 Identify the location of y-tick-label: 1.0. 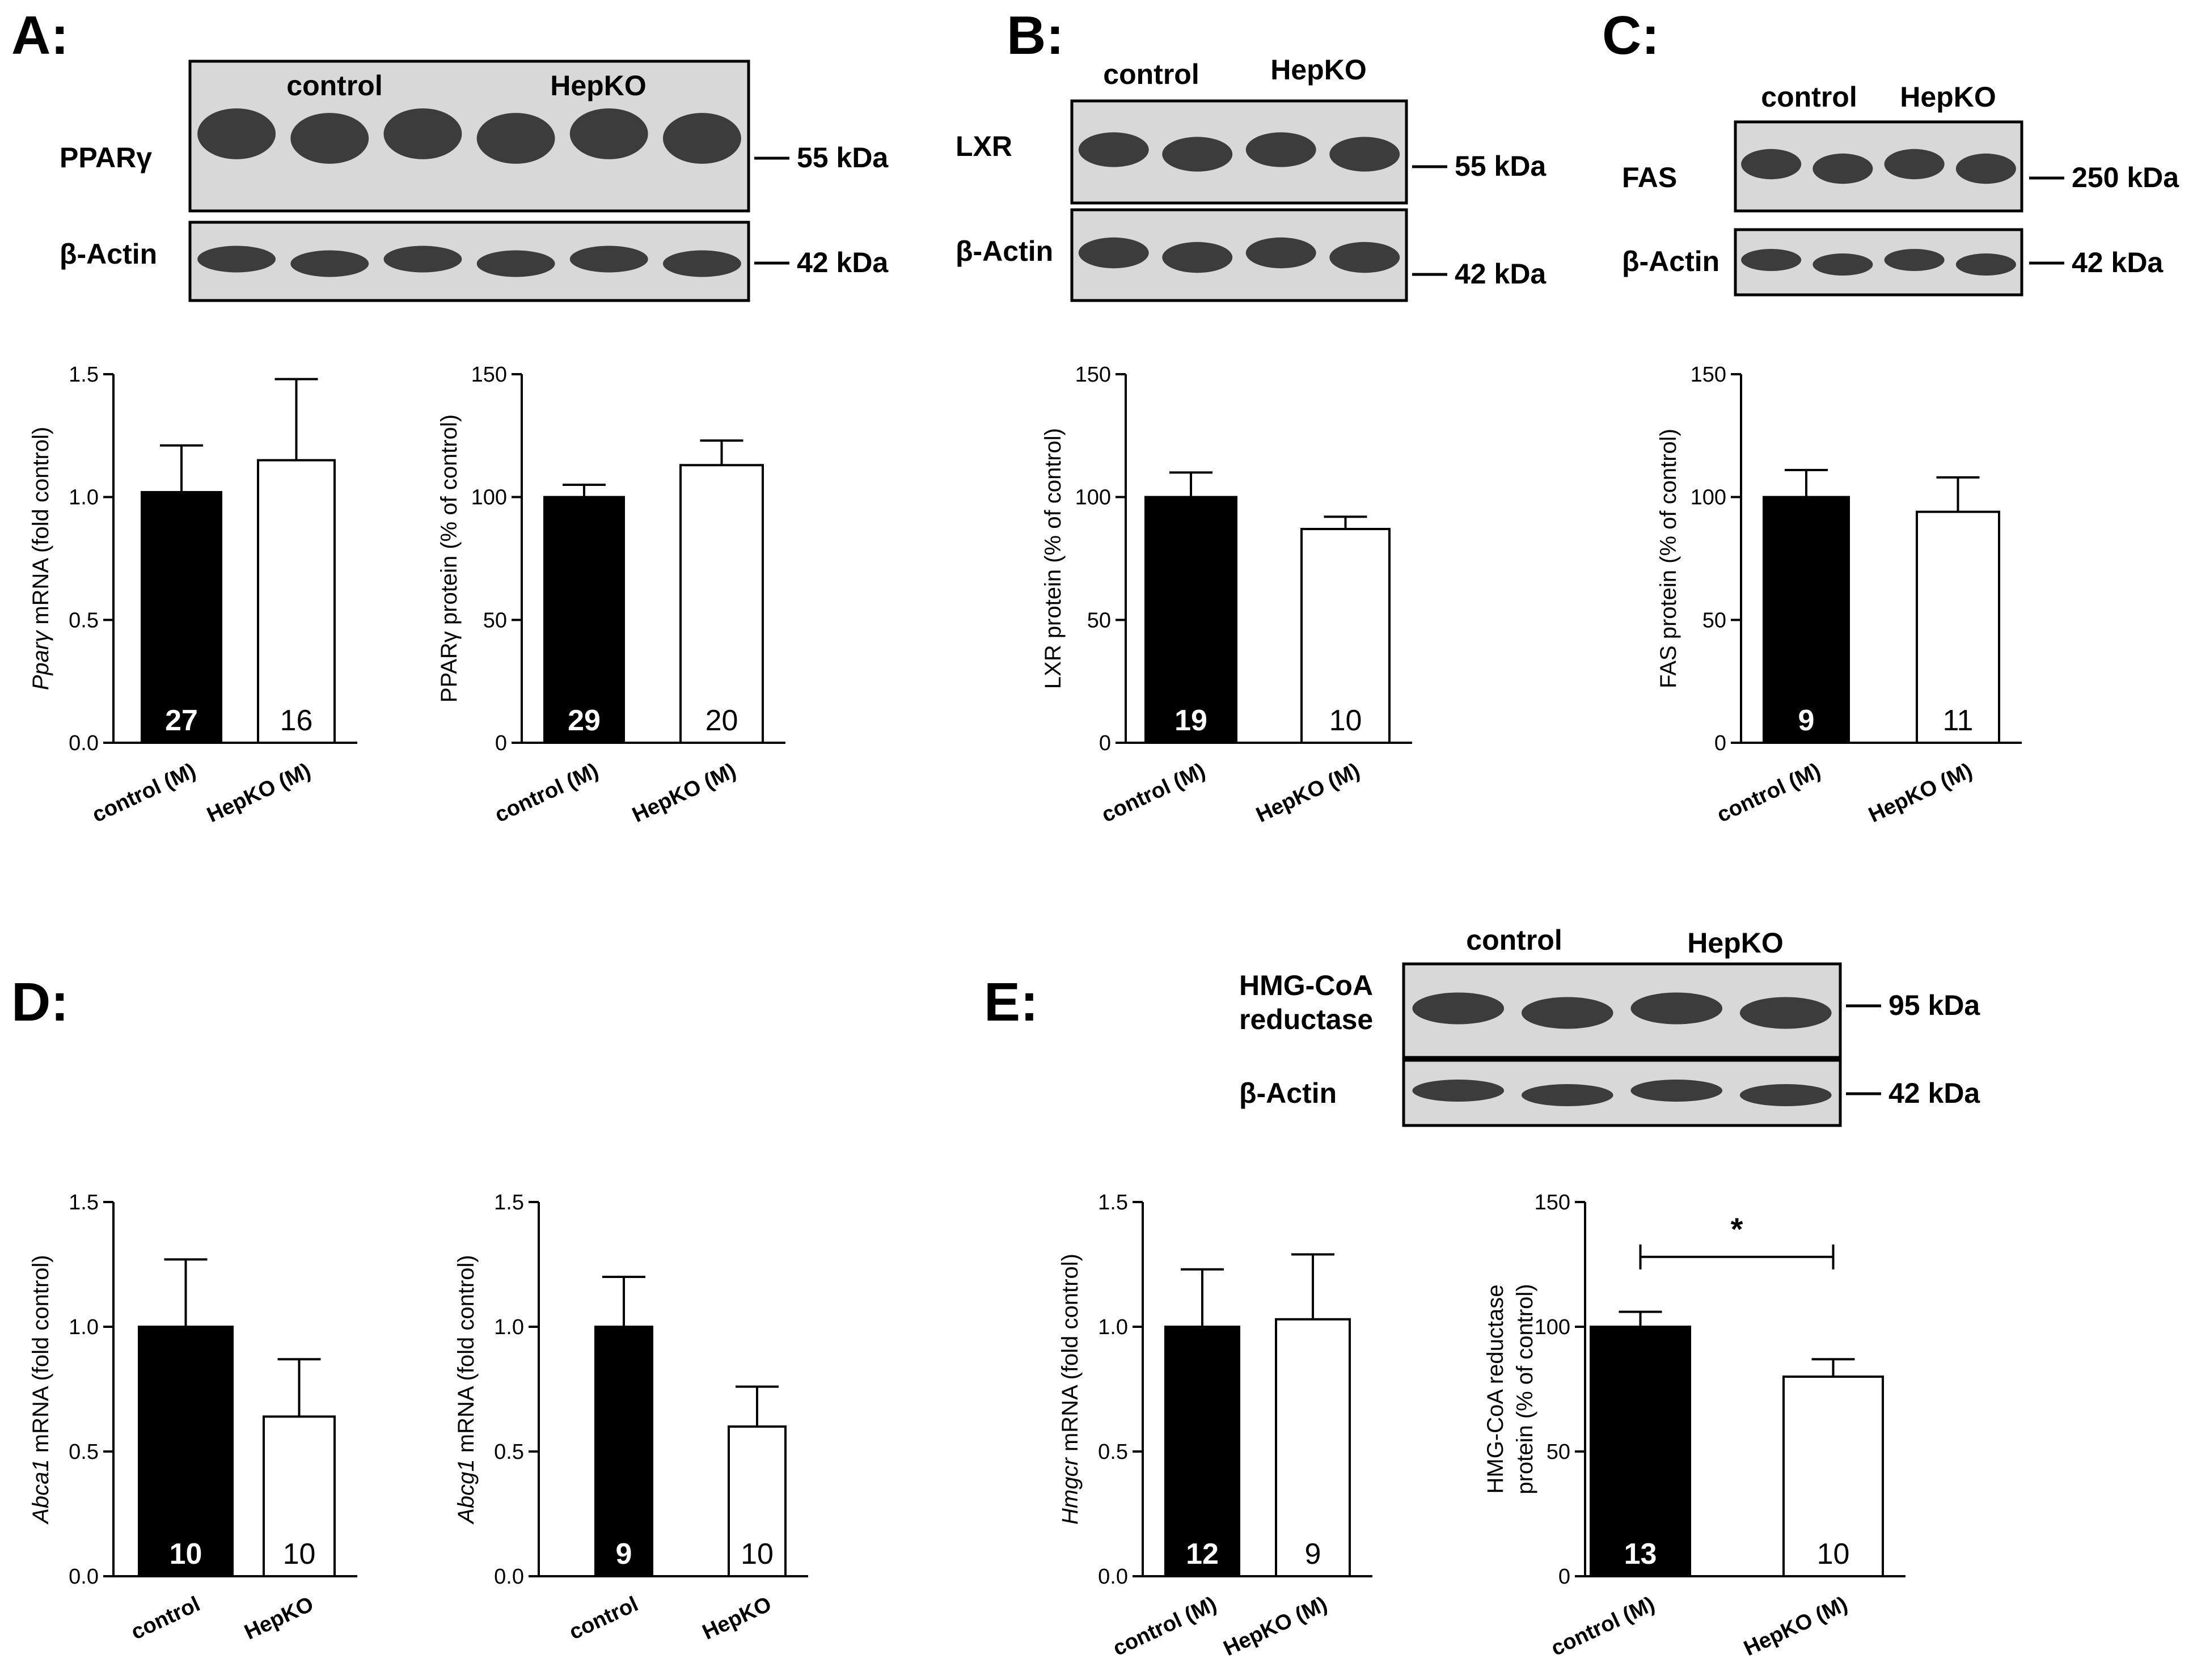
(1113, 1327).